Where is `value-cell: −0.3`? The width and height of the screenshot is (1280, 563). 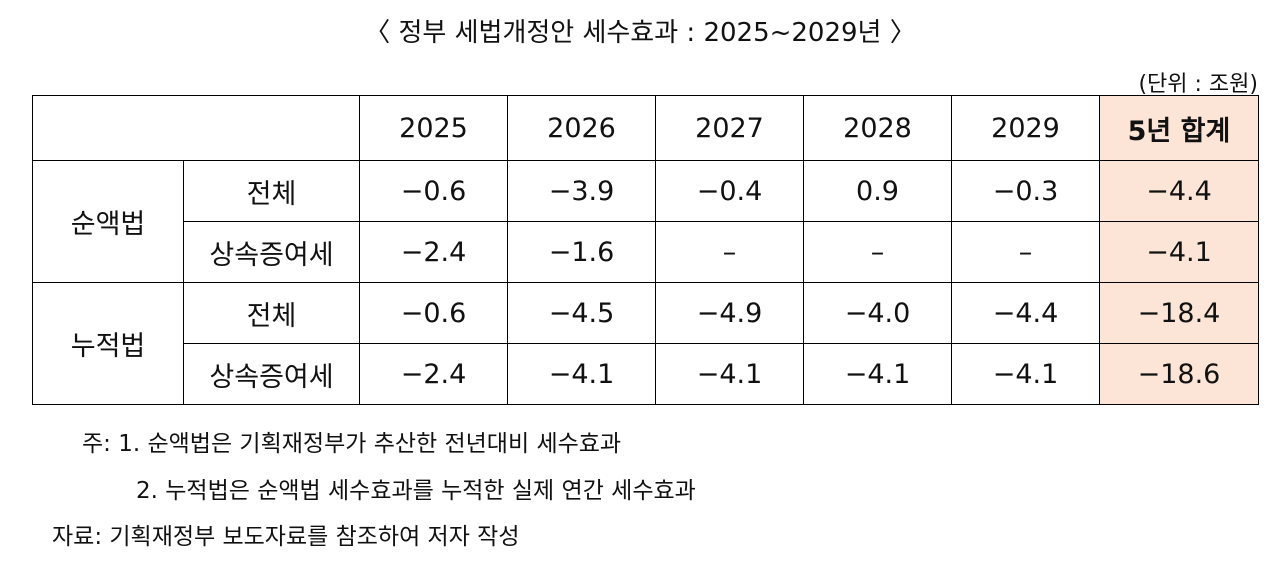
value-cell: −0.3 is located at coordinates (1025, 191).